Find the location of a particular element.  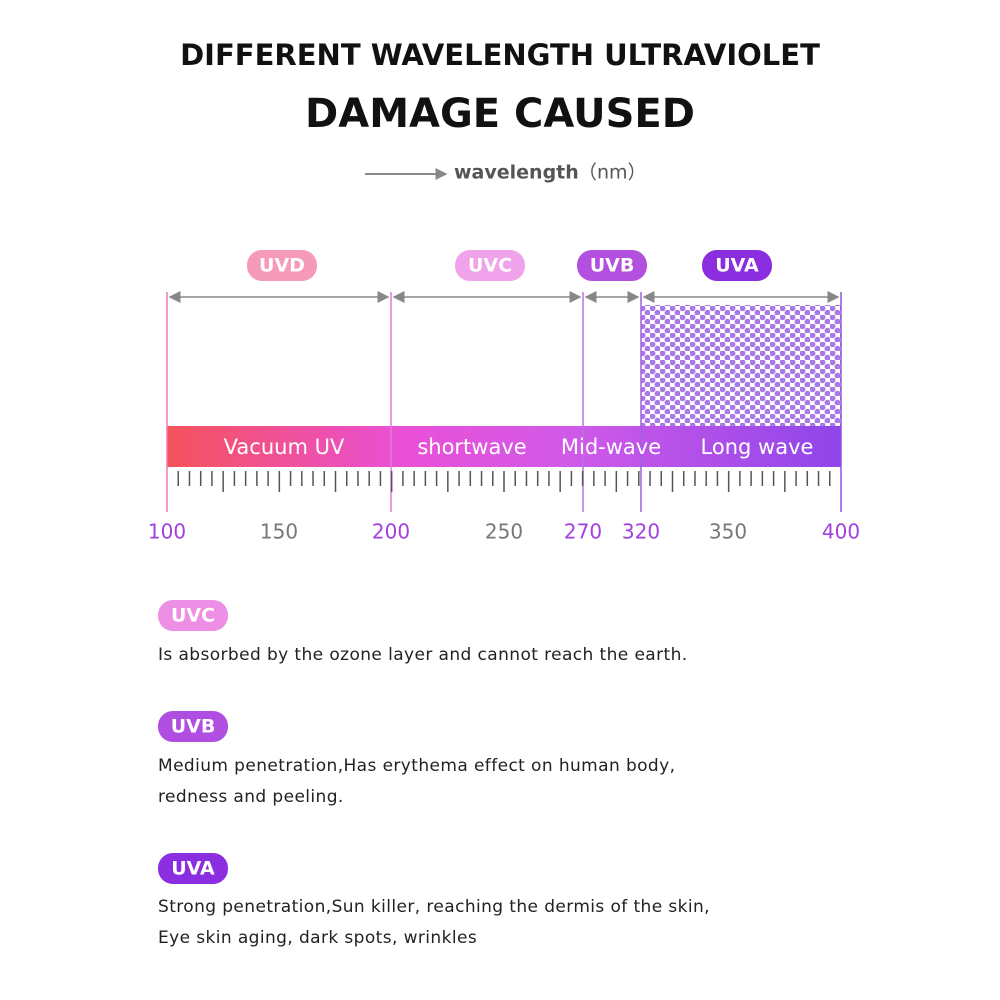

note-label: UVB is located at coordinates (193, 727).